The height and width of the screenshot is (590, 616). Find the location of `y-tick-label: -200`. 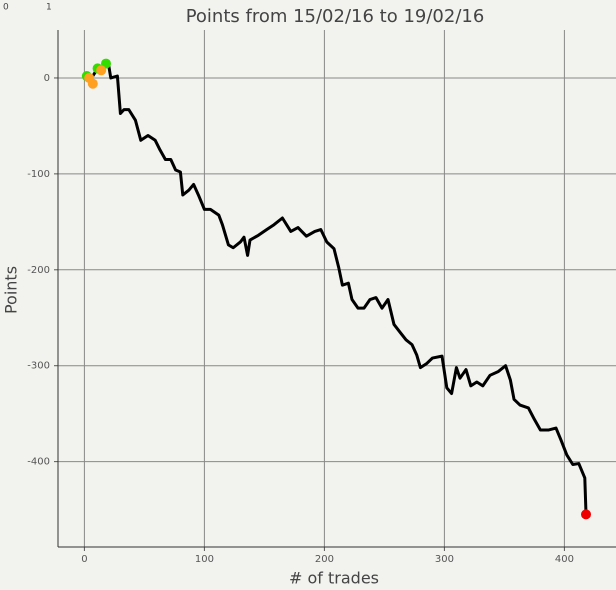

y-tick-label: -200 is located at coordinates (38, 270).